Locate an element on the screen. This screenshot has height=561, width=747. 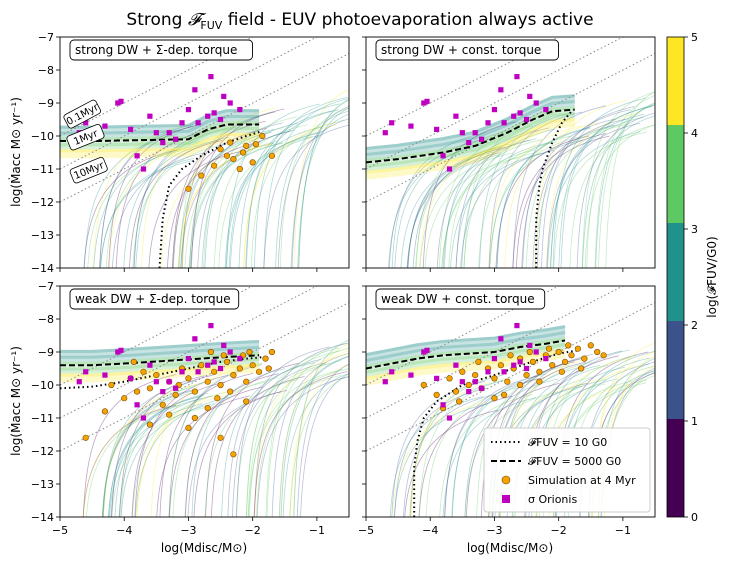
isochrone-label-box is located at coordinates (85, 137).